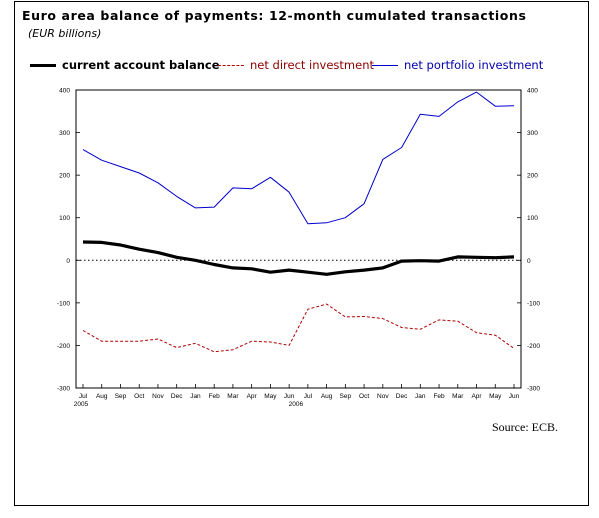 This screenshot has height=518, width=599. What do you see at coordinates (532, 218) in the screenshot?
I see `y-tick-label-right: 100` at bounding box center [532, 218].